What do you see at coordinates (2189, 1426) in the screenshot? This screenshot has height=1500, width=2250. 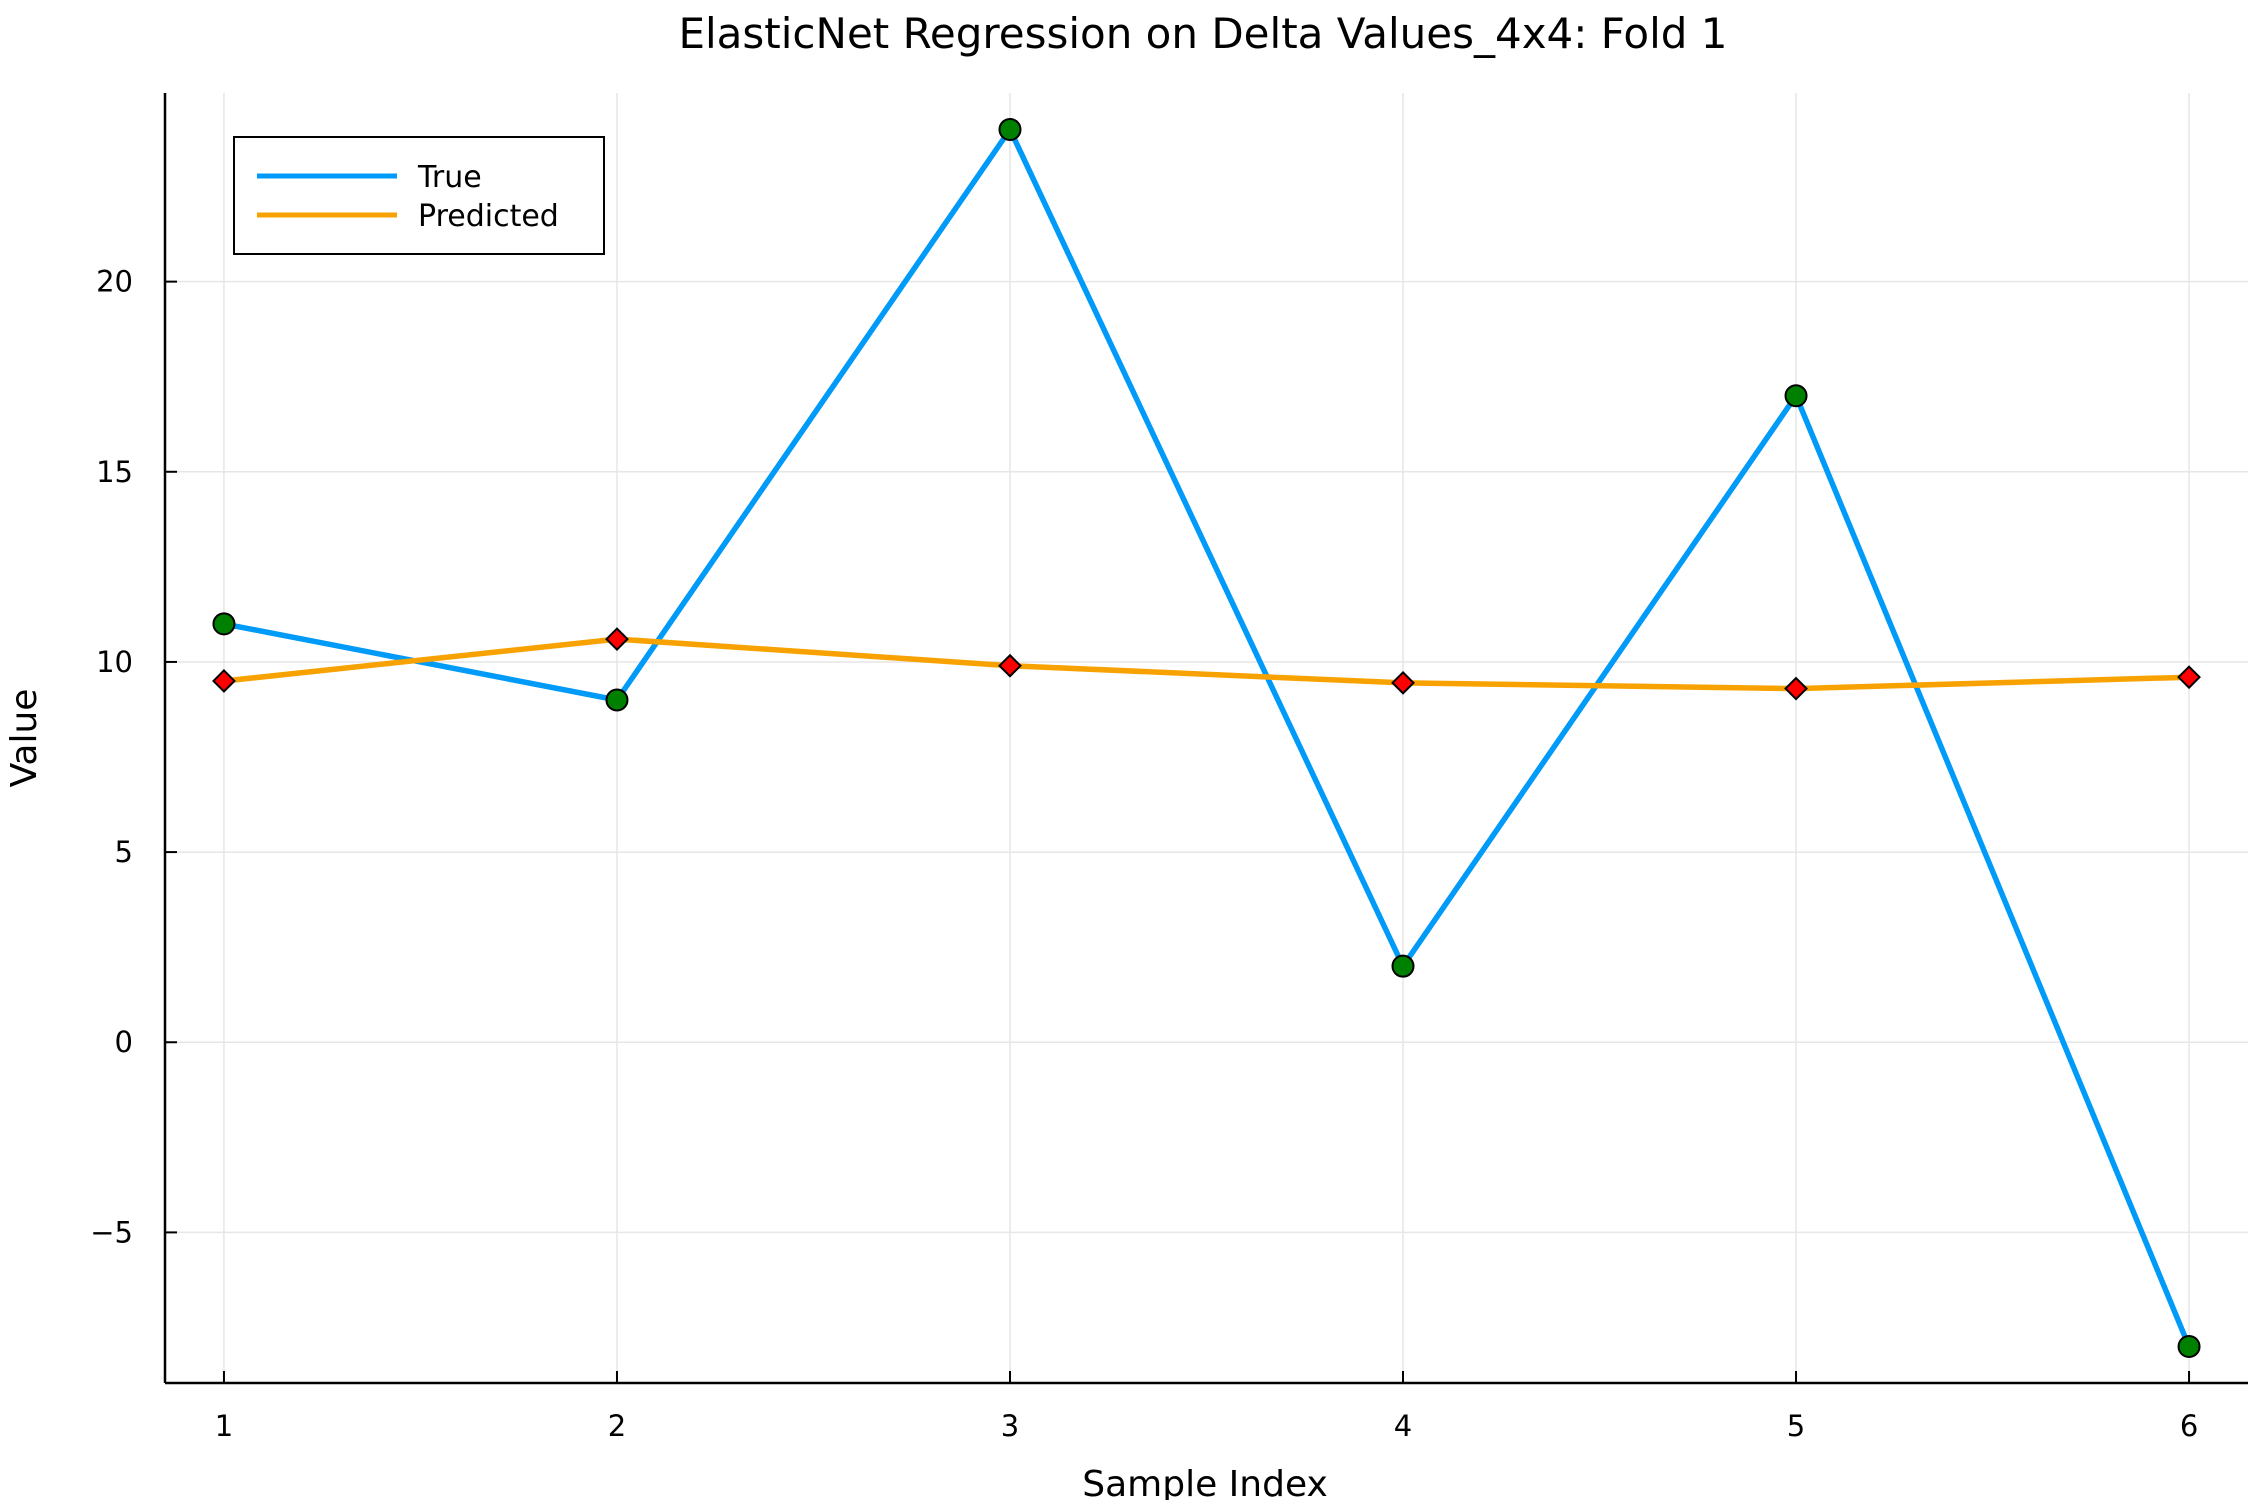 I see `x-tick-label: 6` at bounding box center [2189, 1426].